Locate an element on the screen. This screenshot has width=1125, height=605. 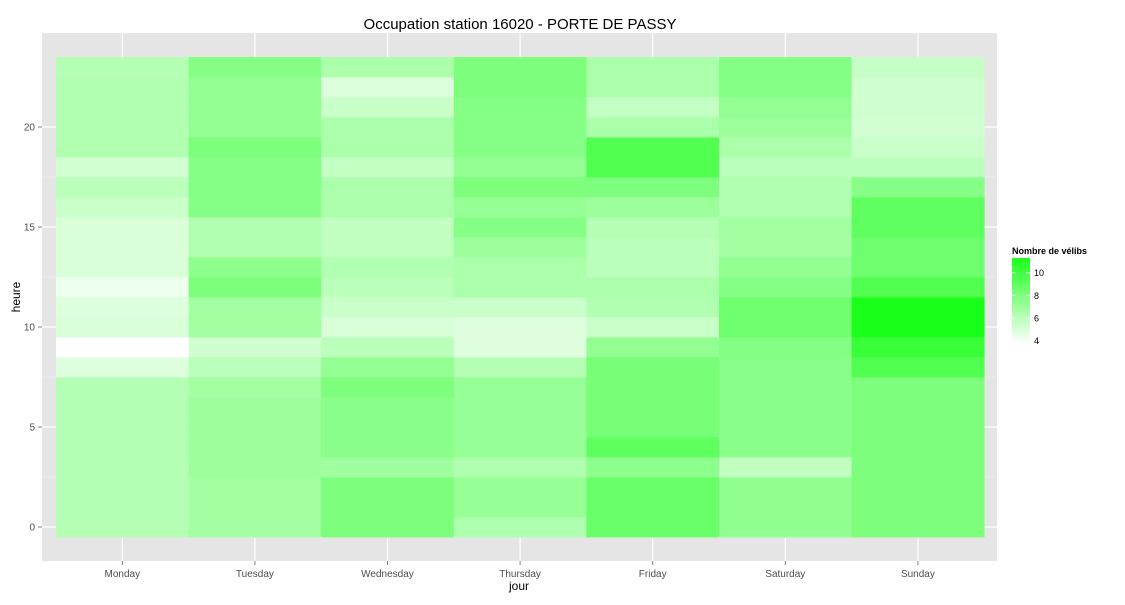
y-tick-label: 20 is located at coordinates (30, 128).